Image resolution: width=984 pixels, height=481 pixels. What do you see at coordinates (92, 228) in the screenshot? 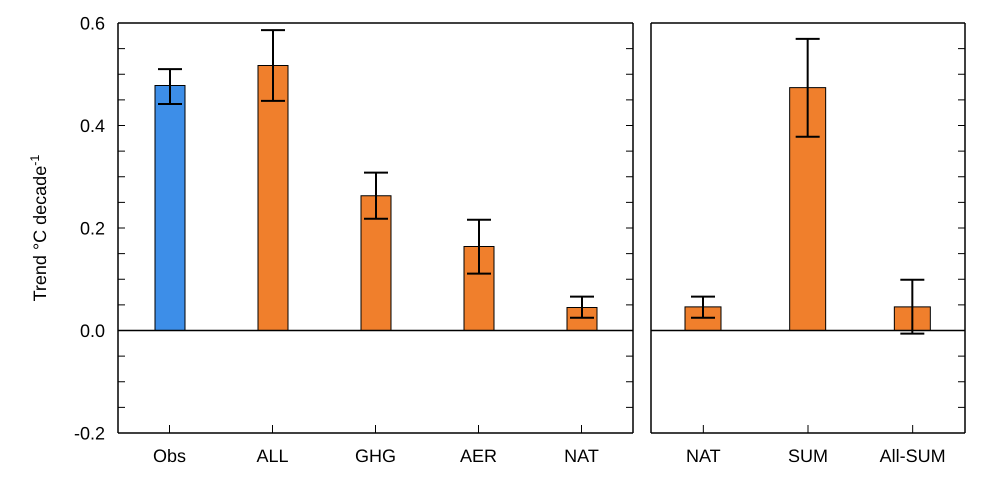
I see `y-tick-label: 0.2` at bounding box center [92, 228].